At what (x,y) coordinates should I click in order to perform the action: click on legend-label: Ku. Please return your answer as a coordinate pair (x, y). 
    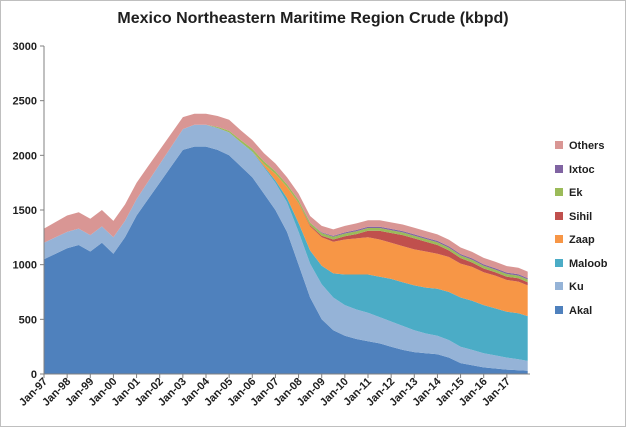
    Looking at the image, I should click on (576, 287).